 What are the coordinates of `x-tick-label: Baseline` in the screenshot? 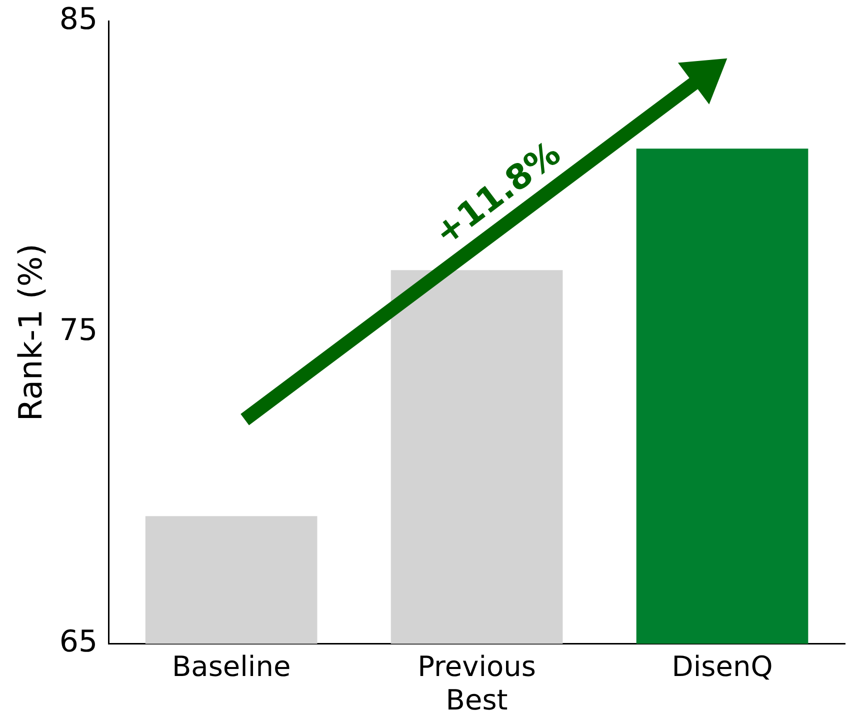 It's located at (231, 666).